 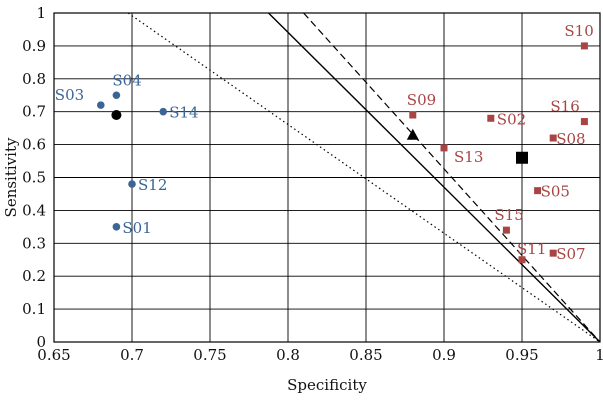 I want to click on point-label-S05: S05, so click(x=555, y=192).